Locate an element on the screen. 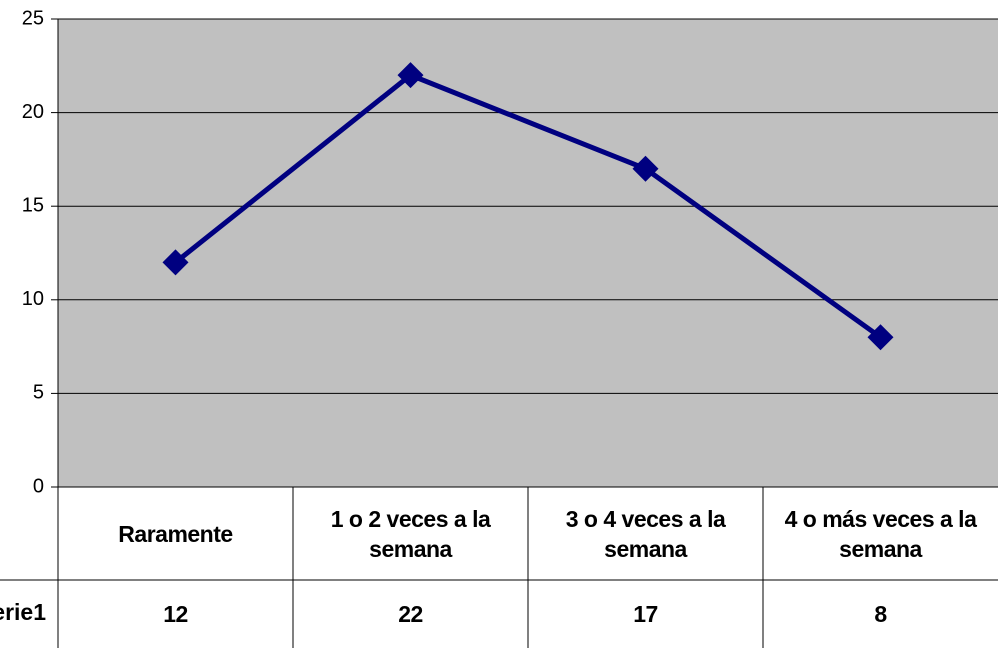 The image size is (998, 648). y-tick-label: 15 is located at coordinates (33, 205).